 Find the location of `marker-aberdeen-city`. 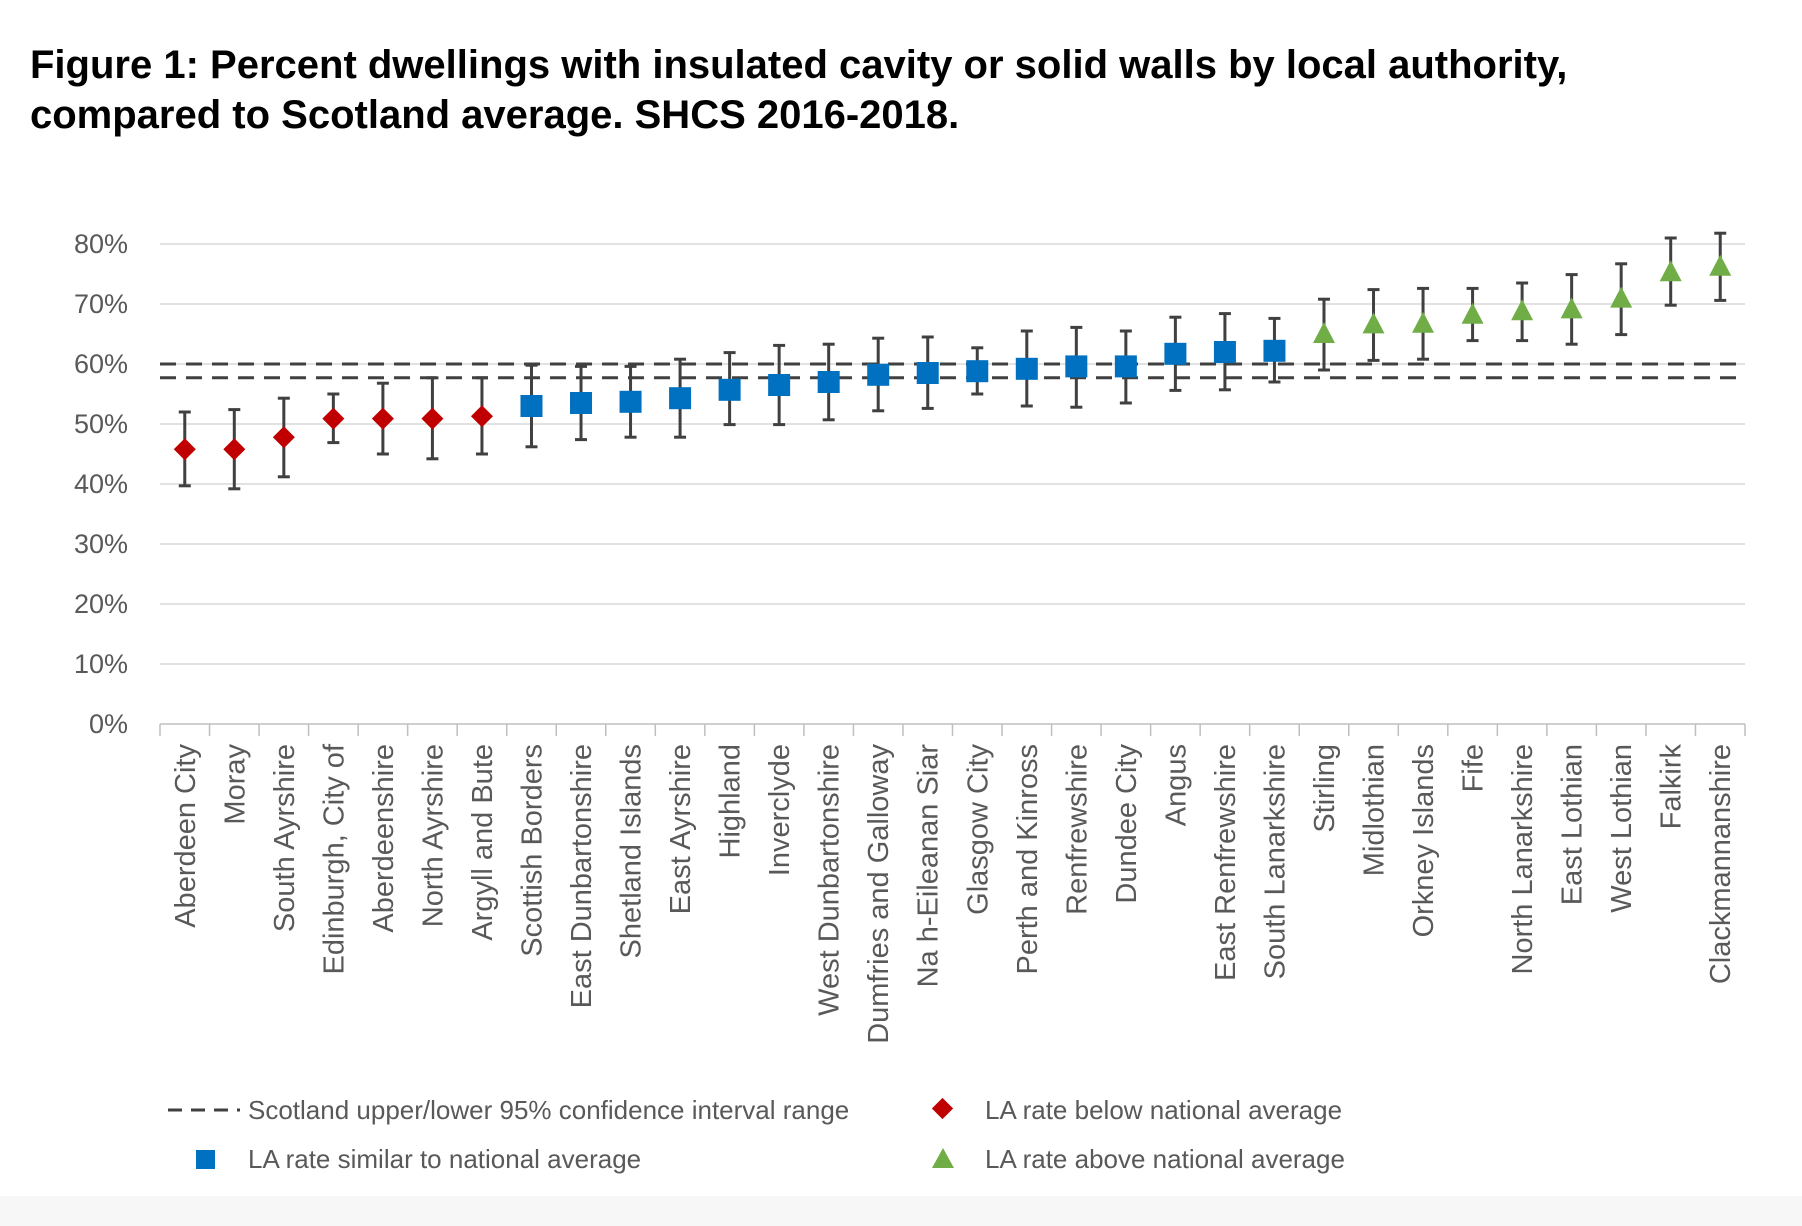

marker-aberdeen-city is located at coordinates (184, 449).